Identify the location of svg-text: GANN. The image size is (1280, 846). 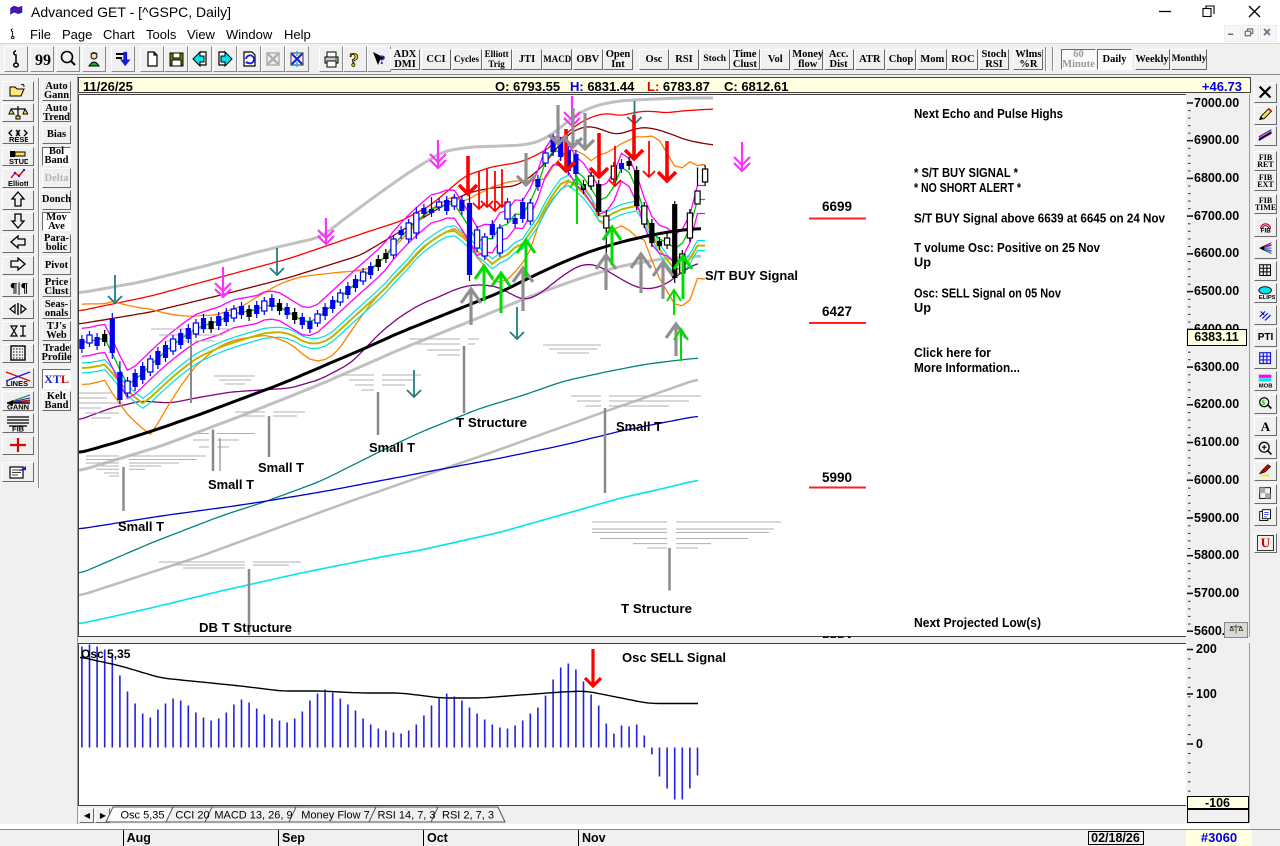
(18, 406).